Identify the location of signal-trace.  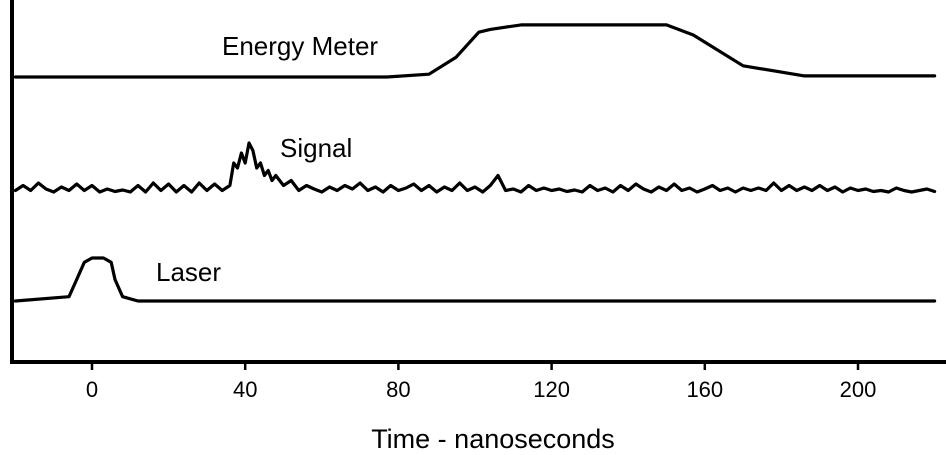
(475, 167).